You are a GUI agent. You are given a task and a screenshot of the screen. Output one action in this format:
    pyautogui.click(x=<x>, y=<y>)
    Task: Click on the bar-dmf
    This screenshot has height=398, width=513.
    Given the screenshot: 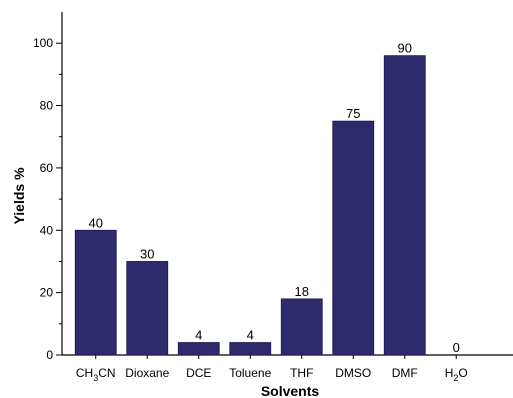 What is the action you would take?
    pyautogui.click(x=404, y=205)
    